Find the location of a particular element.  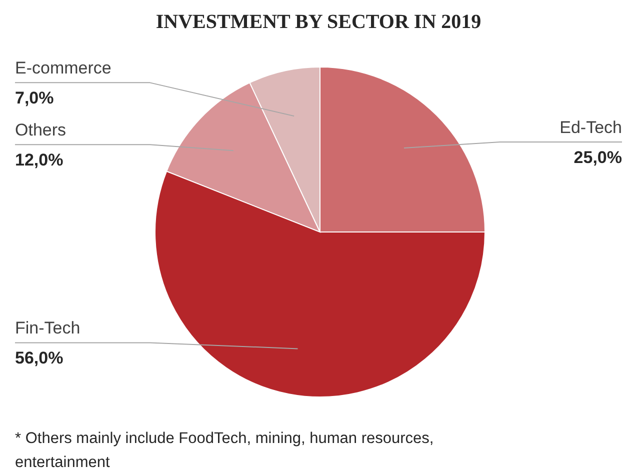

slice-label: E-commerce is located at coordinates (63, 68).